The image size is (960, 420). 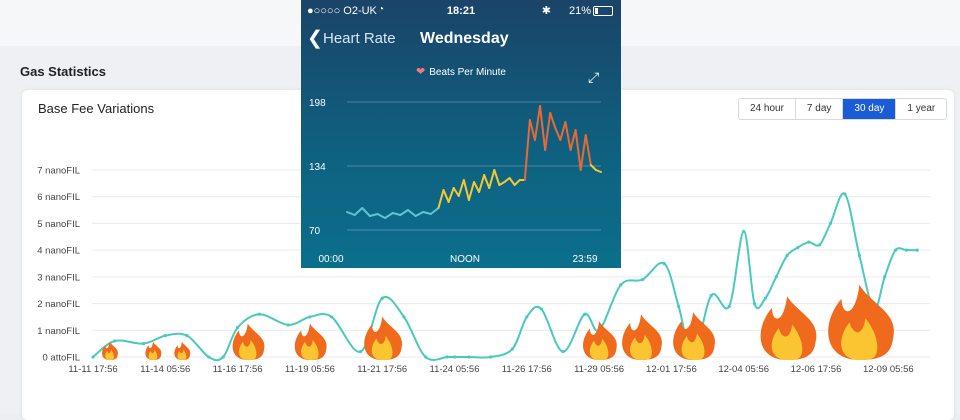 What do you see at coordinates (359, 38) in the screenshot?
I see `back-button-label: Heart Rate` at bounding box center [359, 38].